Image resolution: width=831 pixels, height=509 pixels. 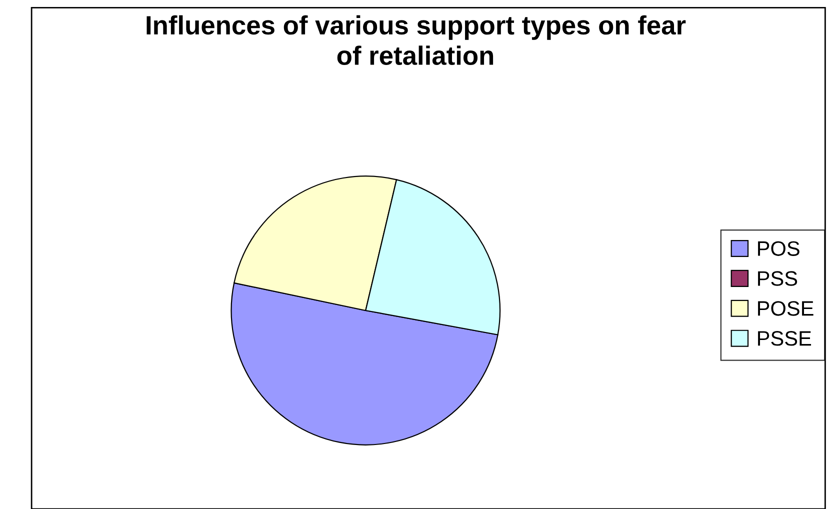 What do you see at coordinates (778, 278) in the screenshot?
I see `legend-label: PSS` at bounding box center [778, 278].